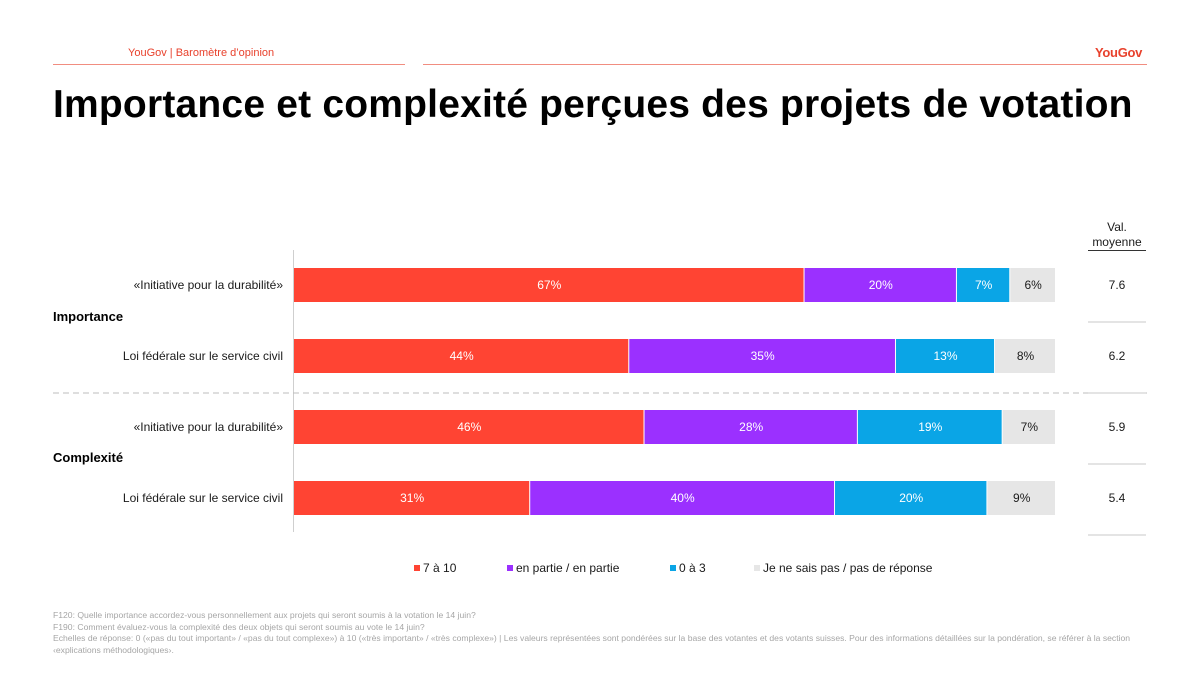 The height and width of the screenshot is (674, 1200). Describe the element at coordinates (88, 316) in the screenshot. I see `group-label: Importance` at that location.